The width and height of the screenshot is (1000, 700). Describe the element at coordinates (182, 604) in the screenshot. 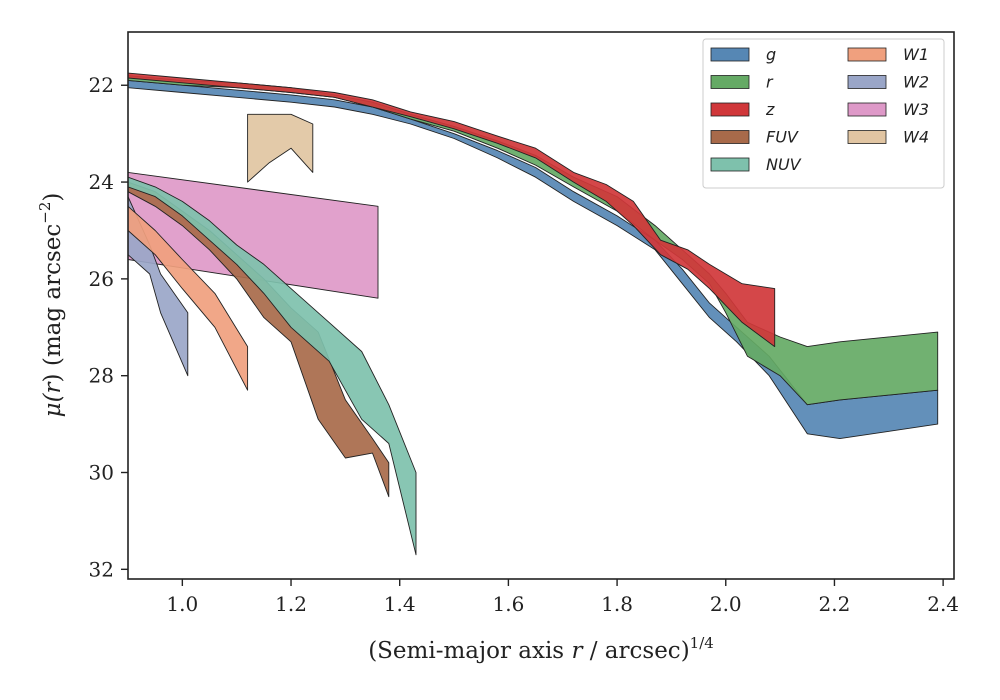

I see `x-tick-label: 1.0` at that location.